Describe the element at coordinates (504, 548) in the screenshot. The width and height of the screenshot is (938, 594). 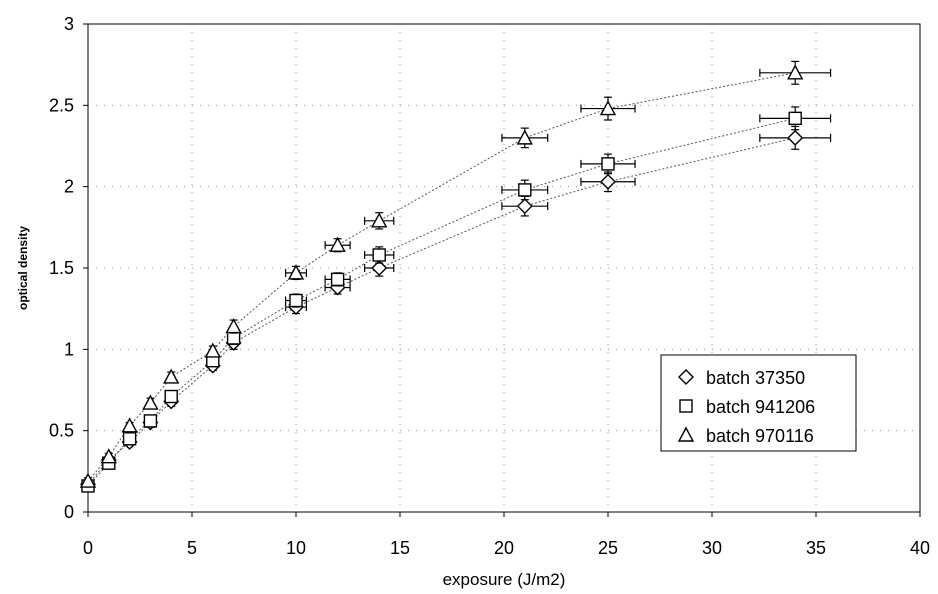
I see `x-tick-label: 20` at that location.